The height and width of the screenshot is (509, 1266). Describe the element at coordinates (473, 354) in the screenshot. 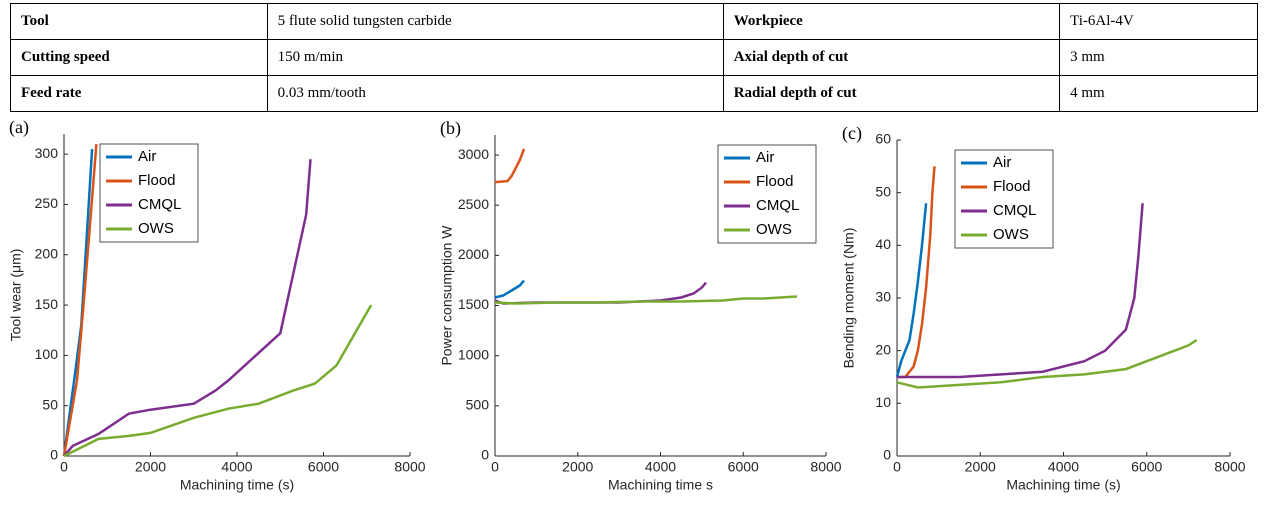

I see `y-tick-label: 1000` at that location.